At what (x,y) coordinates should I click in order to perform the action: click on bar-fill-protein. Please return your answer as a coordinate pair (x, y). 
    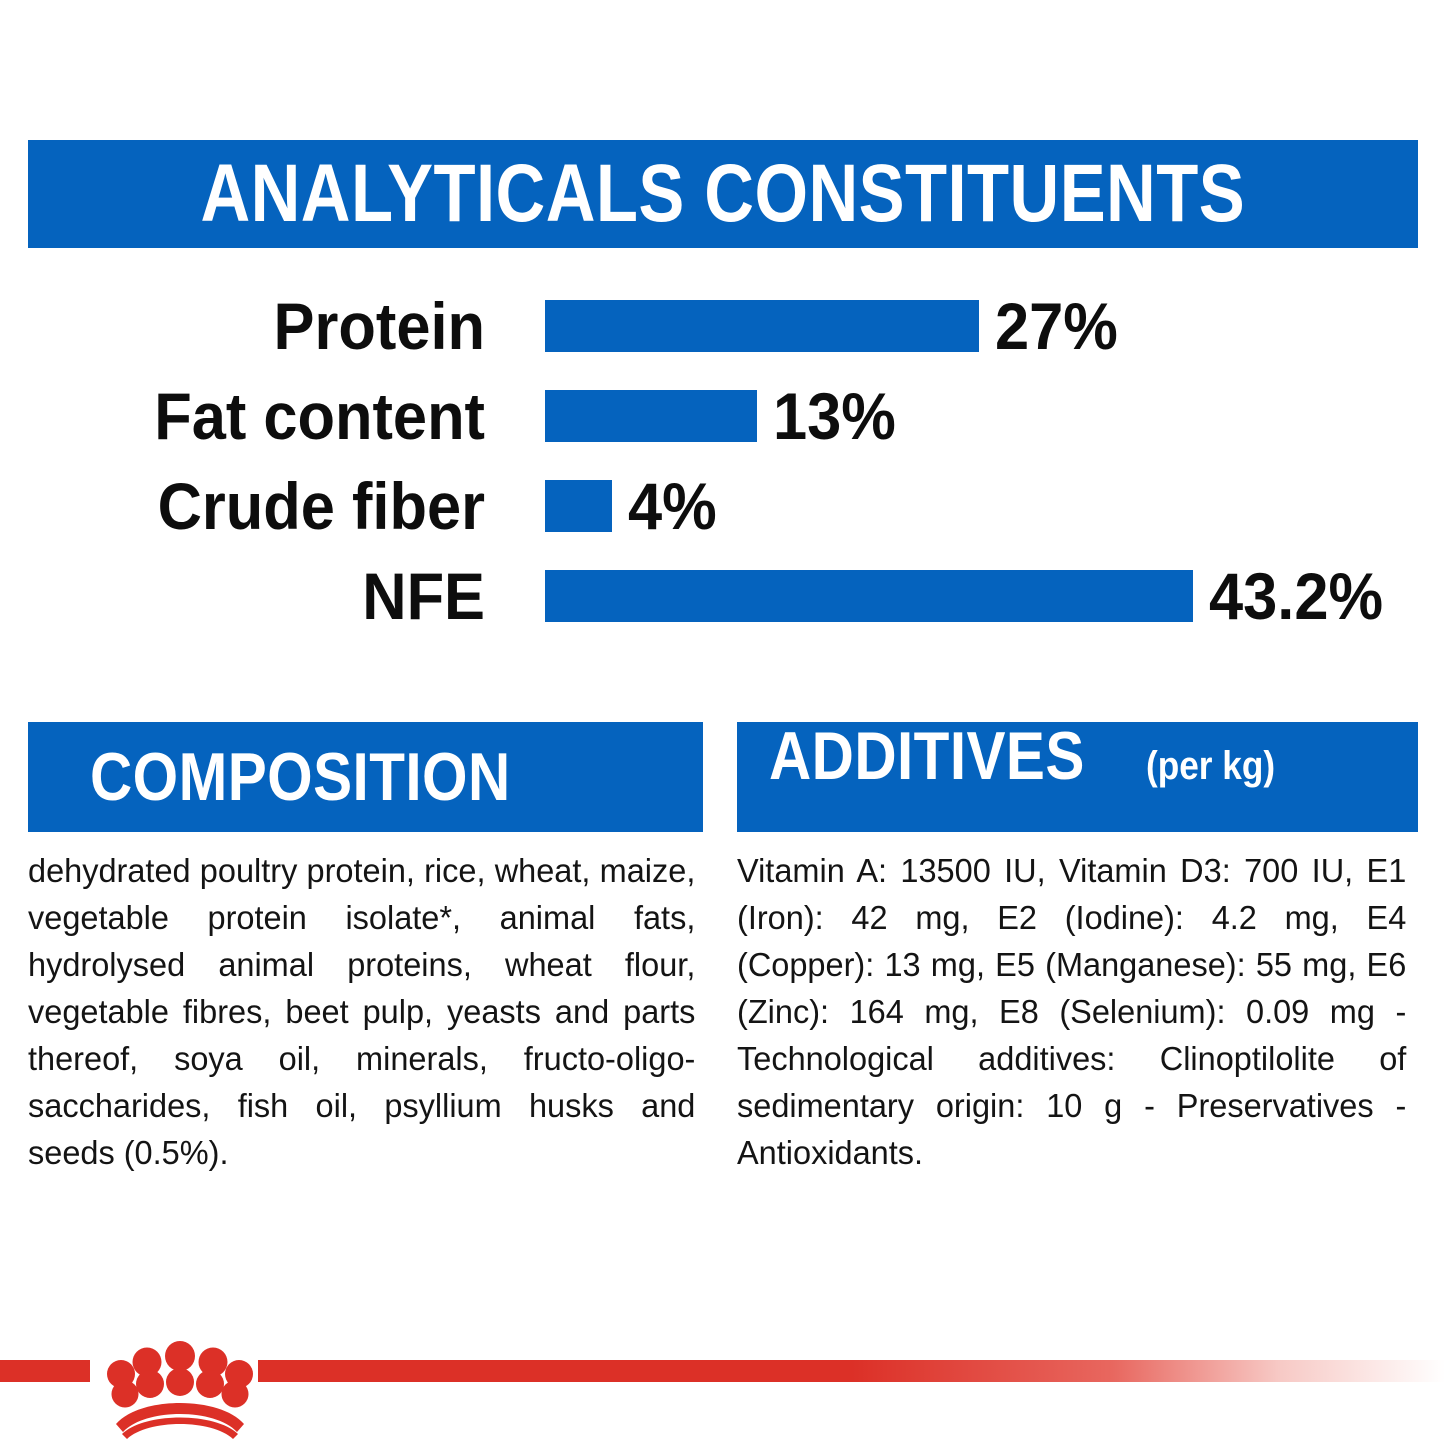
    Looking at the image, I should click on (762, 326).